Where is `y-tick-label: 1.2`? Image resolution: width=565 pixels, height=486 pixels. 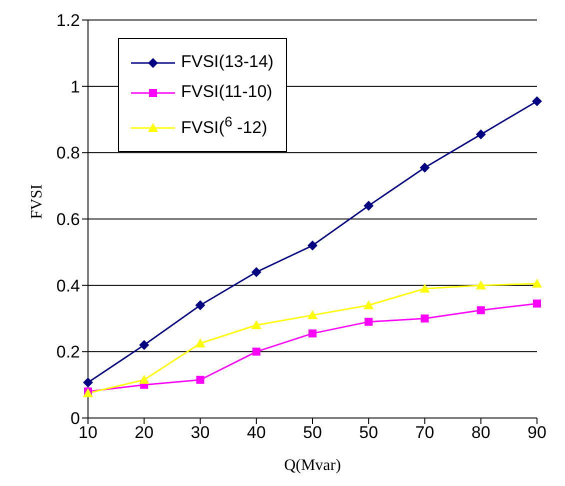 y-tick-label: 1.2 is located at coordinates (68, 20).